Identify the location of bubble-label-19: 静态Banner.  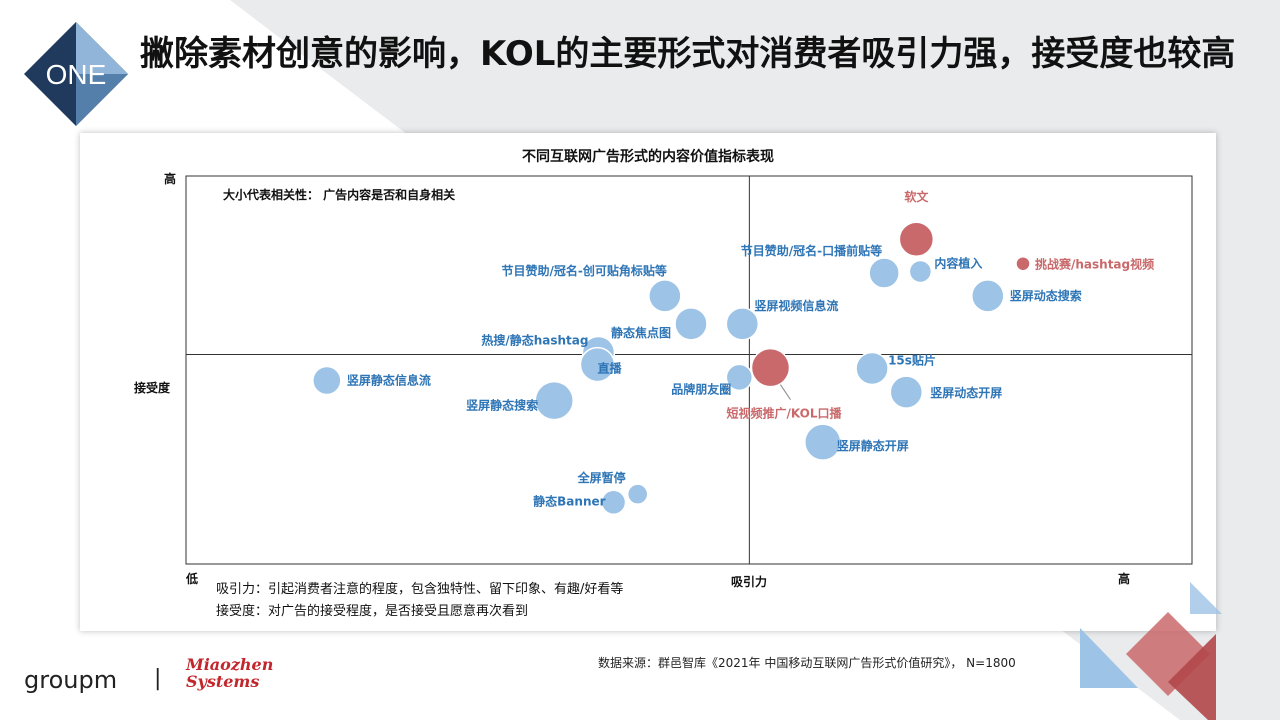
(569, 500).